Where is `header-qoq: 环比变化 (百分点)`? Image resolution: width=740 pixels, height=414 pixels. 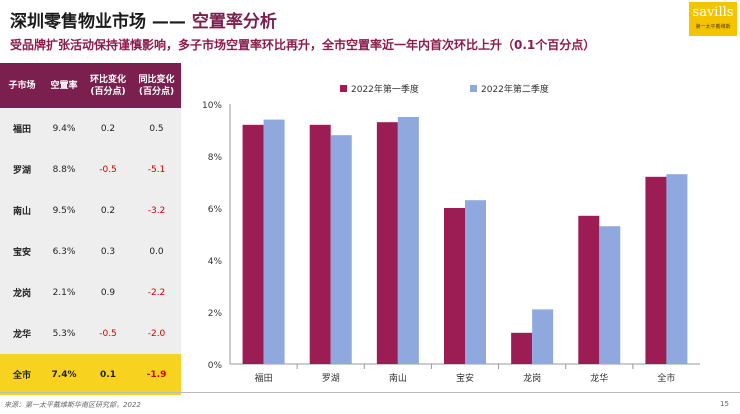 header-qoq: 环比变化 (百分点) is located at coordinates (107, 85).